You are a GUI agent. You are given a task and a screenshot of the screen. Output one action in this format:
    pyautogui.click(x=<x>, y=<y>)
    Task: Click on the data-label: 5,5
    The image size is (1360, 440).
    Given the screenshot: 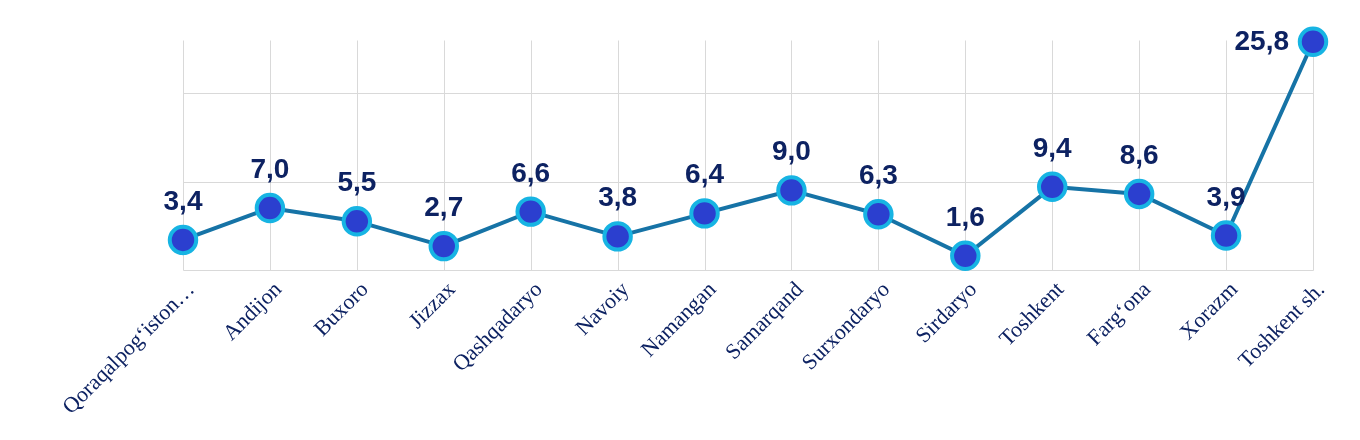 What is the action you would take?
    pyautogui.click(x=357, y=182)
    